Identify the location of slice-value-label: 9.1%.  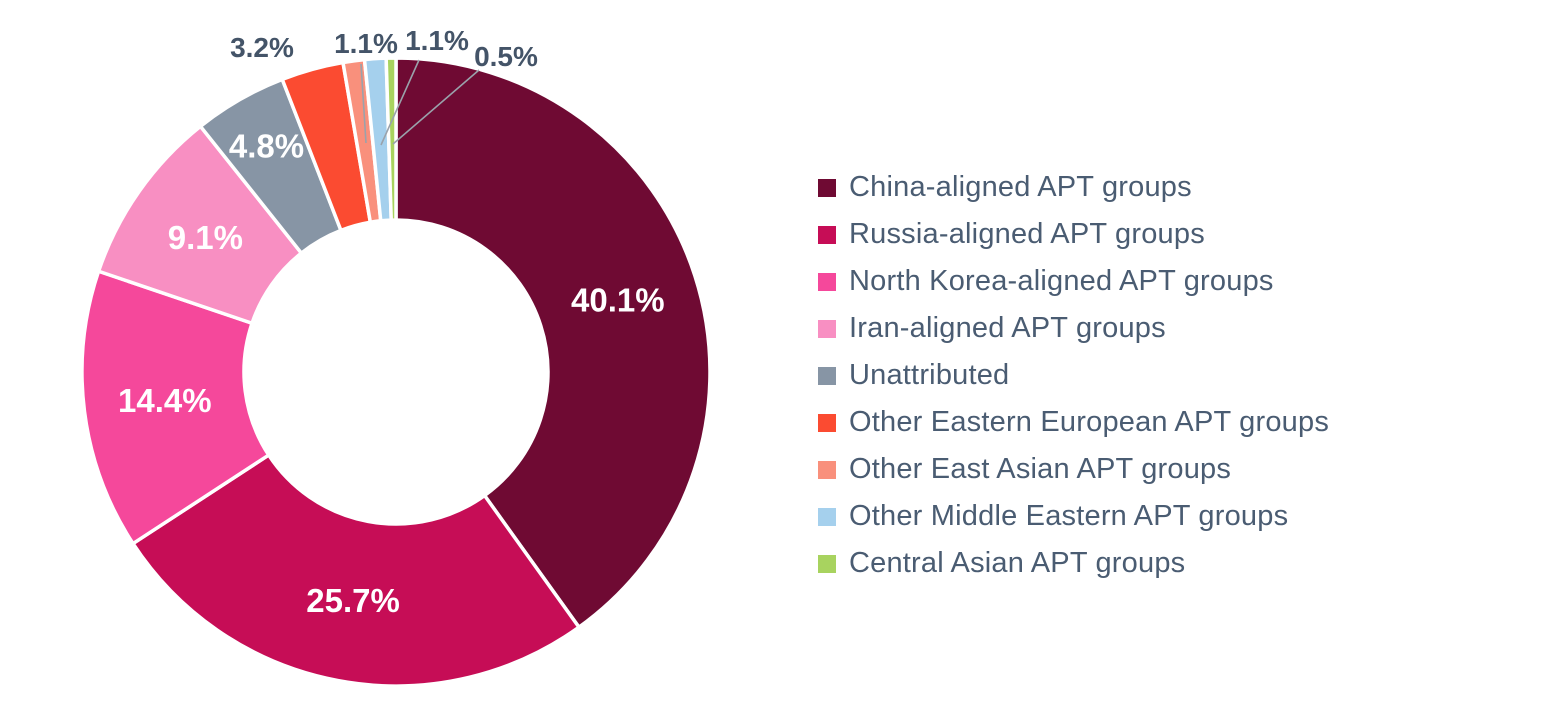
(205, 237).